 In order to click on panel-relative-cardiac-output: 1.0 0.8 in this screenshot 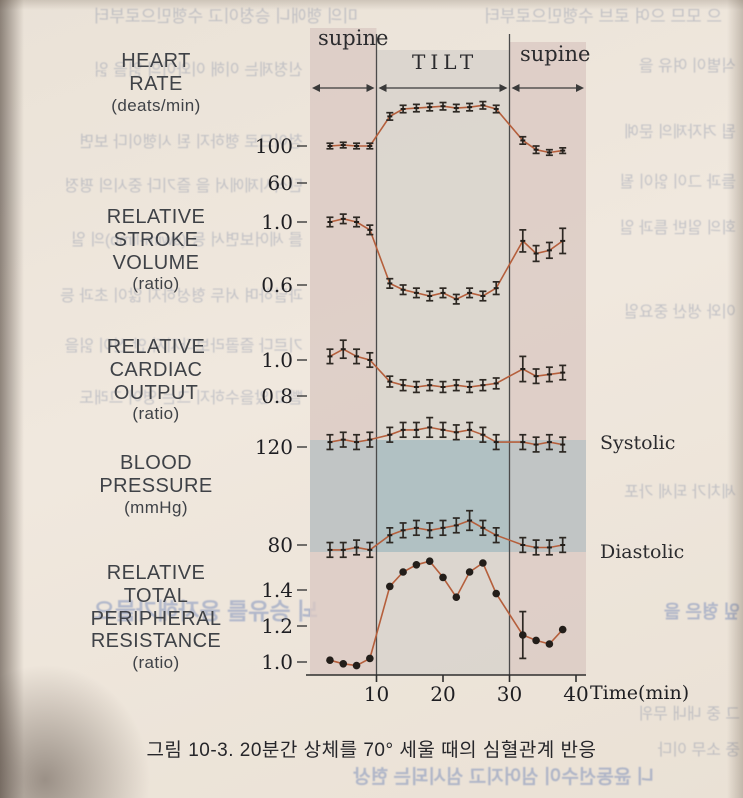, I will do `click(414, 373)`.